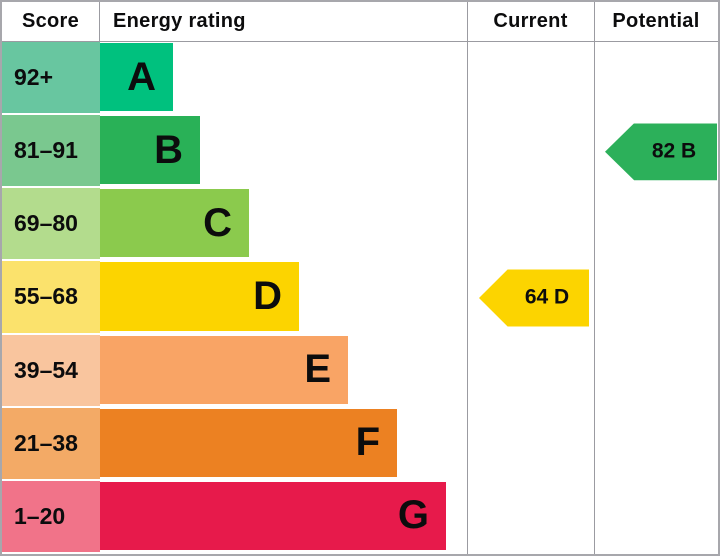 The width and height of the screenshot is (720, 556). Describe the element at coordinates (360, 151) in the screenshot. I see `band-row-b: 81–91 B 82 B` at that location.